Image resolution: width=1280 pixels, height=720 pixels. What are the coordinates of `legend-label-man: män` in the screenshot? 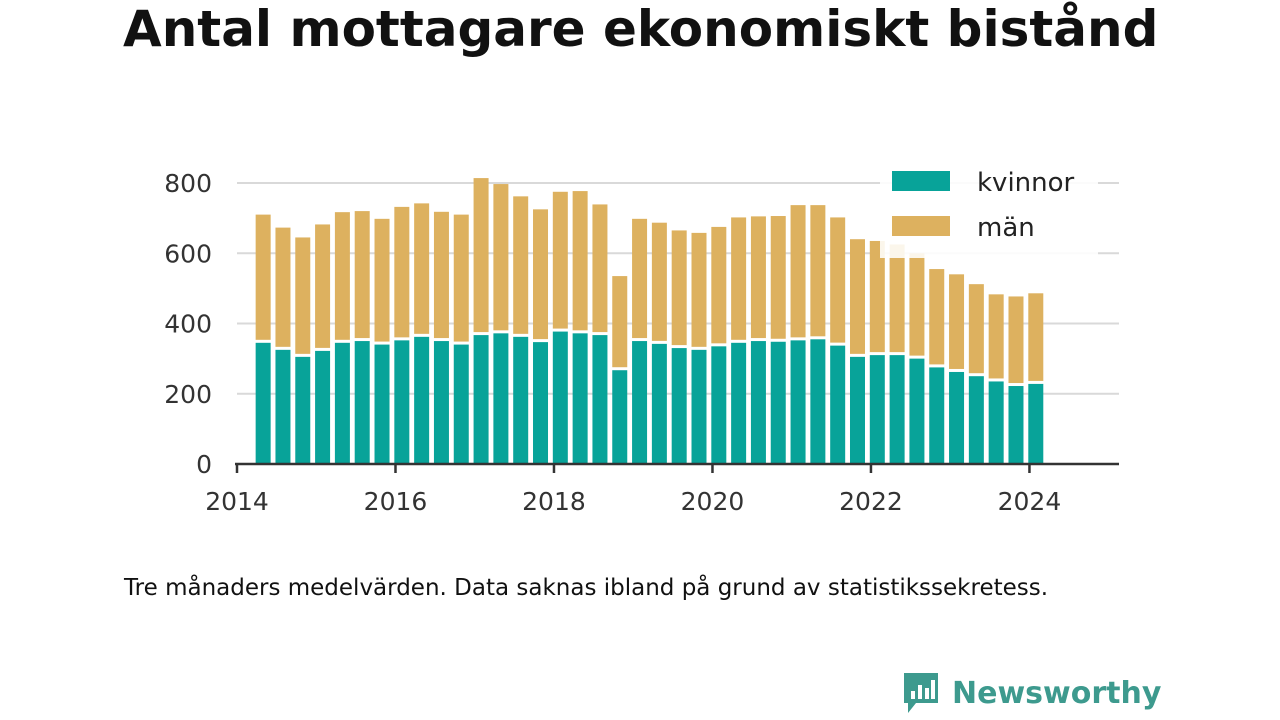 It's located at (1006, 228).